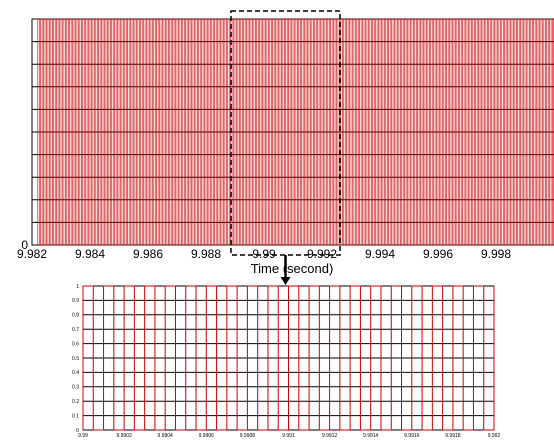 This screenshot has width=554, height=448. Describe the element at coordinates (77, 287) in the screenshot. I see `zoom-y-tick-label: 1` at that location.